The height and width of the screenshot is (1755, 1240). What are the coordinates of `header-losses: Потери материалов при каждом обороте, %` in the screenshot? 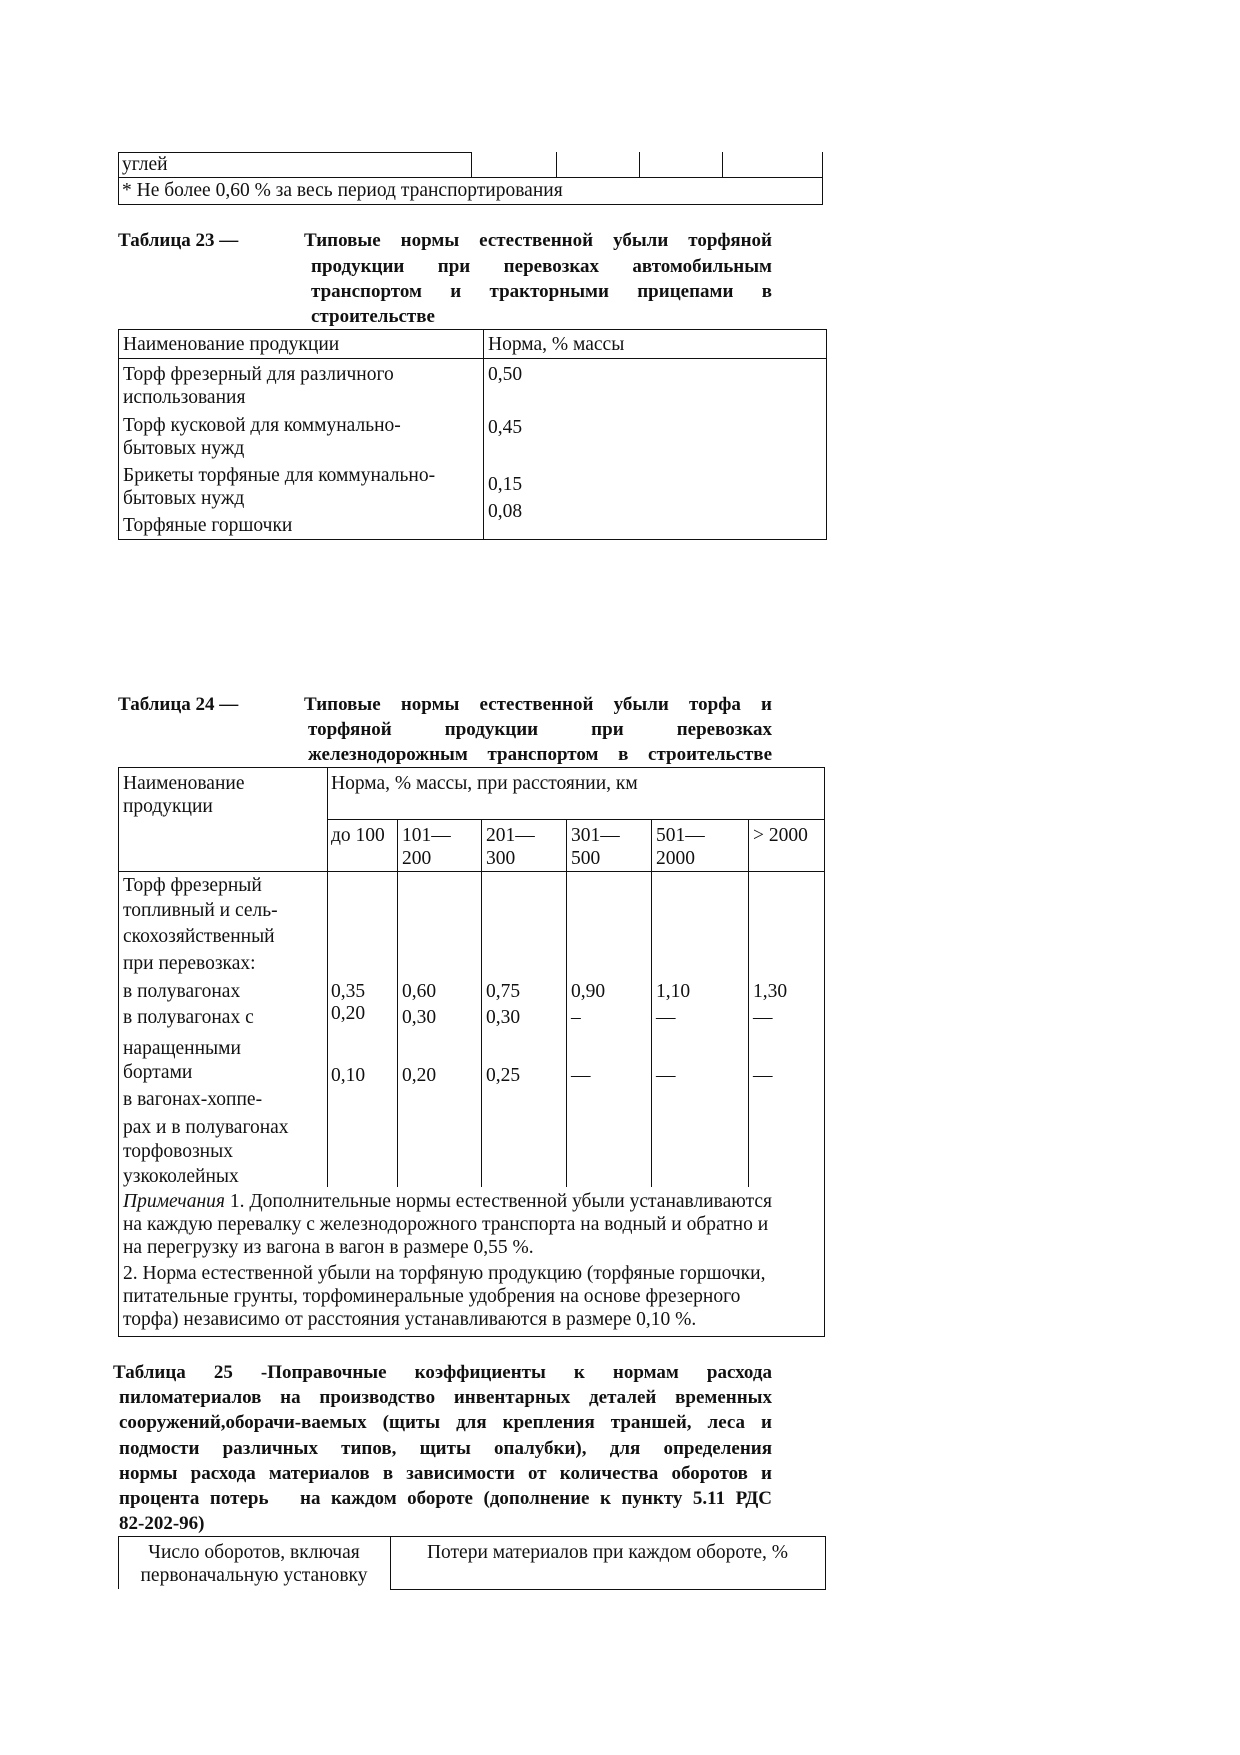 It's located at (607, 1552).